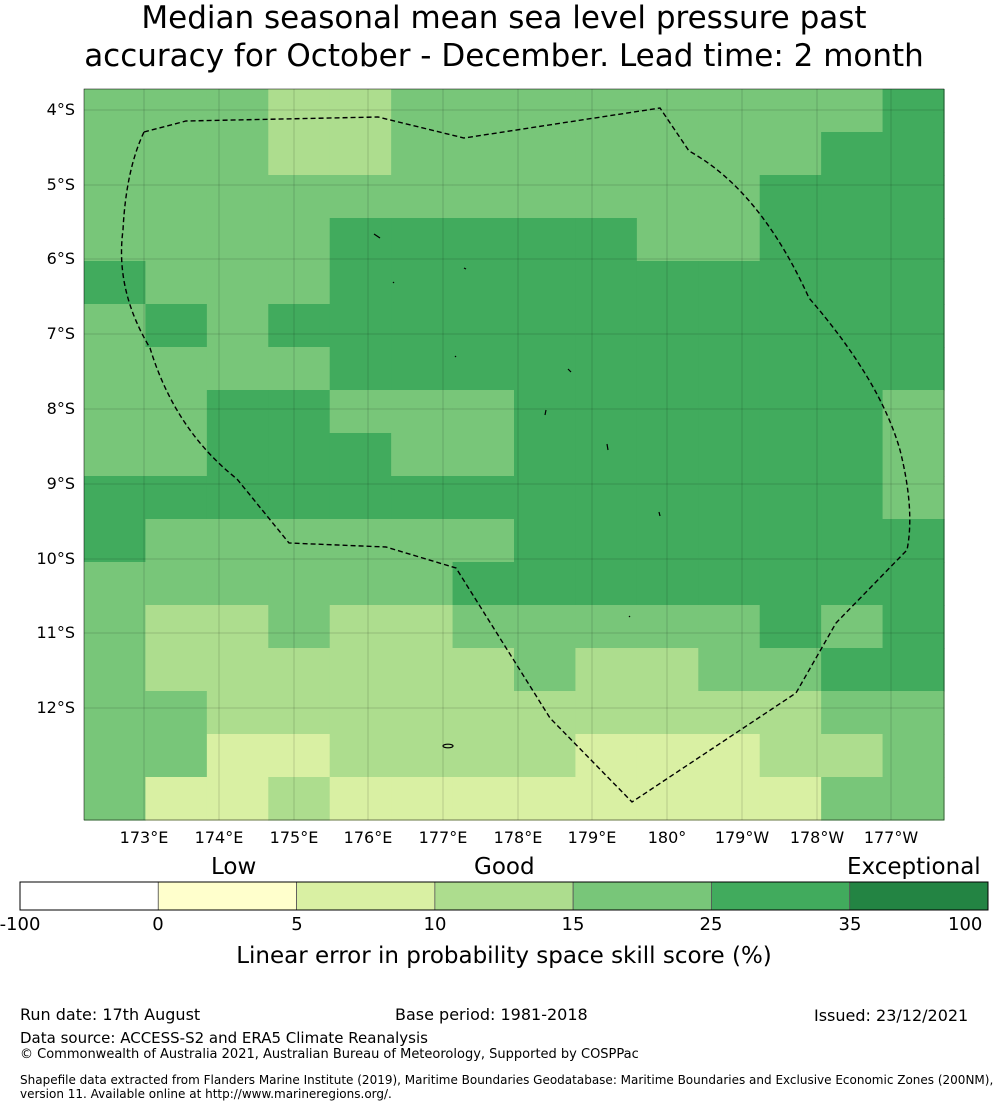  What do you see at coordinates (219, 837) in the screenshot?
I see `lon-label: 174°E` at bounding box center [219, 837].